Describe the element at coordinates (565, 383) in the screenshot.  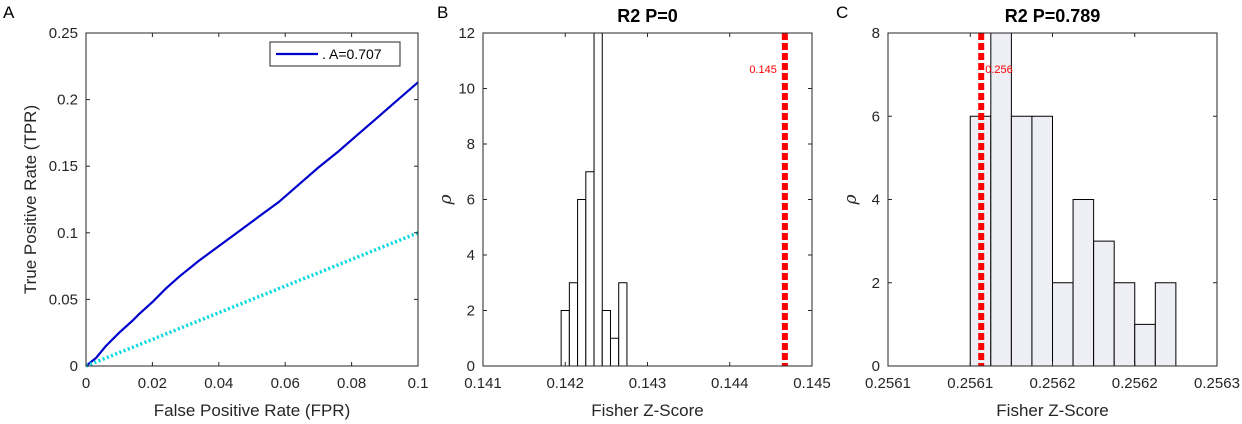
I see `x-tick-label: 0.142` at that location.